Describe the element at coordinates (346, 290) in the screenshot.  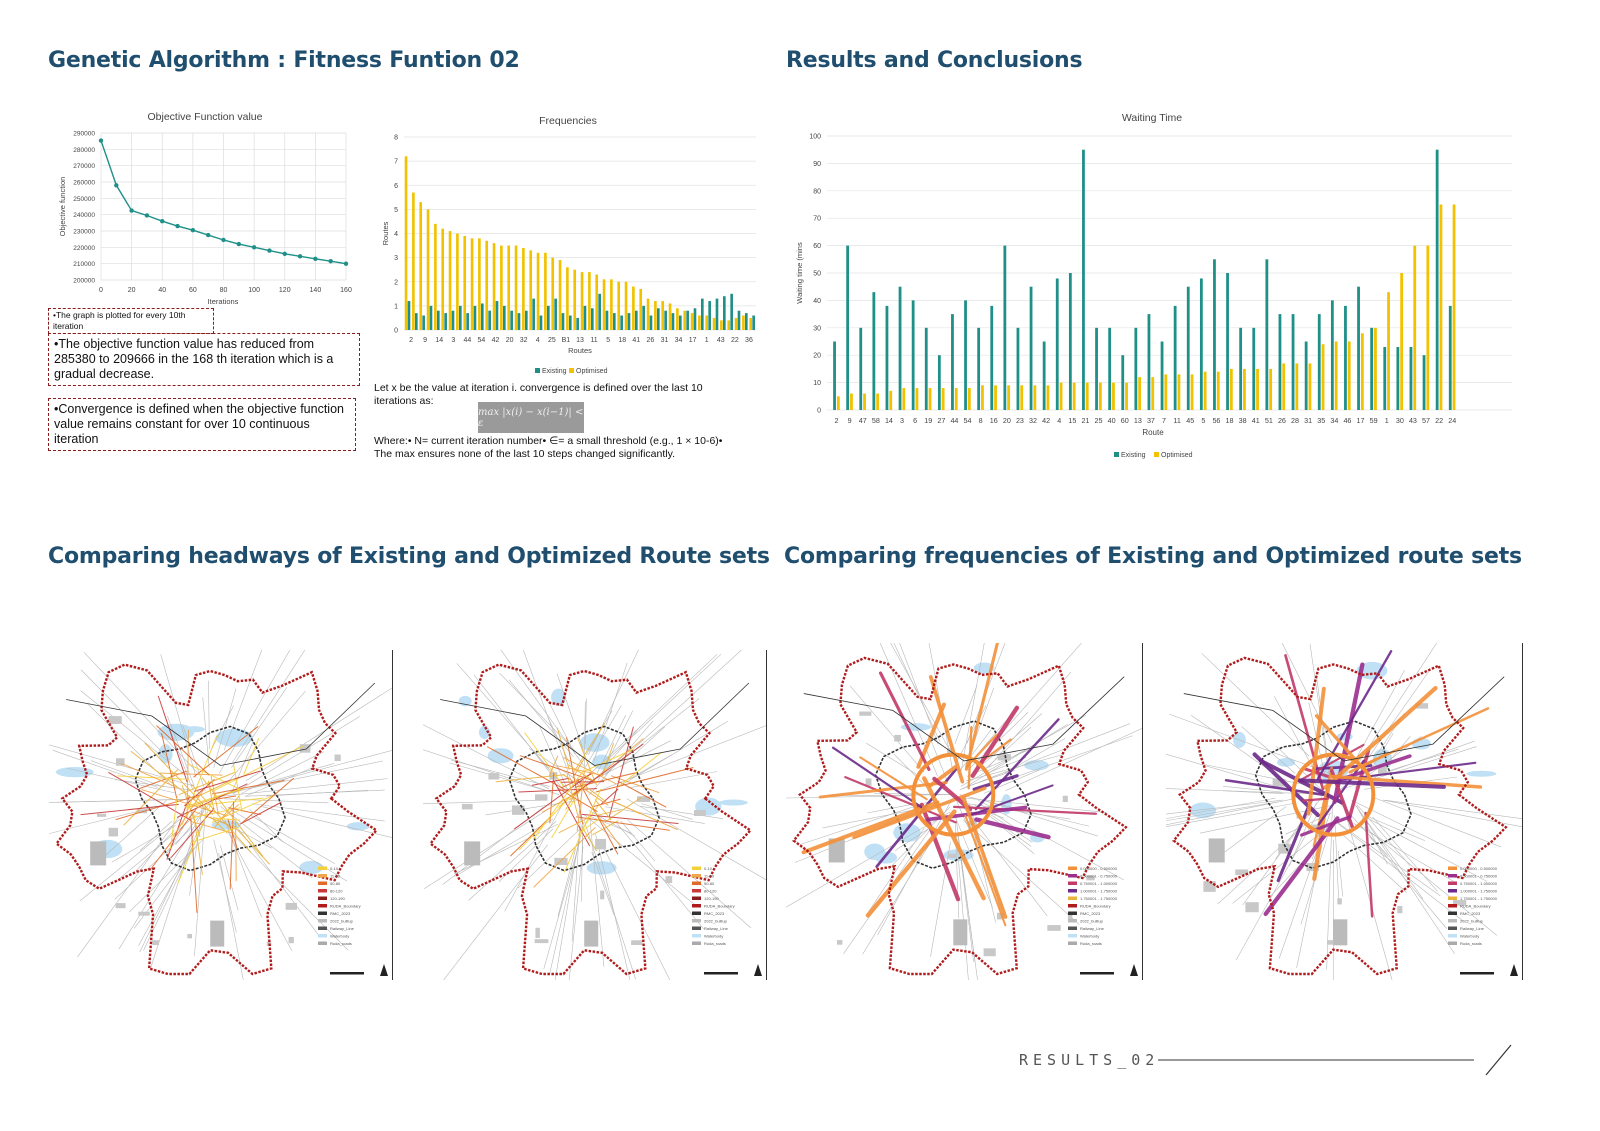
I see `x-tick-label: 160` at that location.